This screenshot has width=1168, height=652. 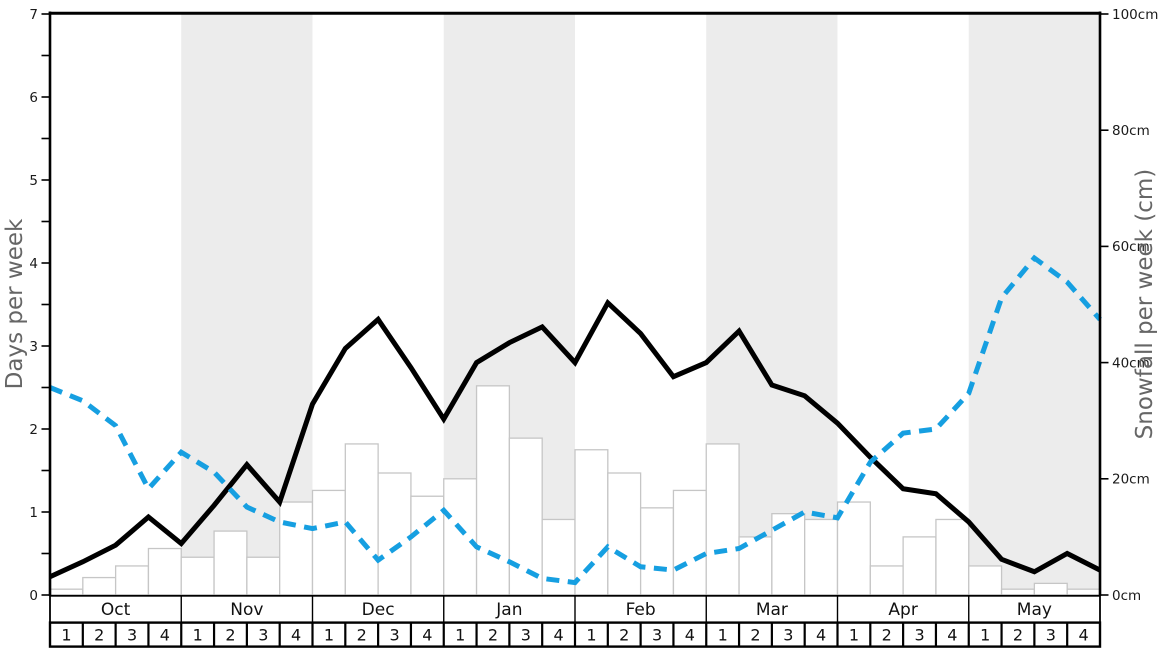 What do you see at coordinates (1131, 247) in the screenshot?
I see `right-axis-tick-label: 60cm` at bounding box center [1131, 247].